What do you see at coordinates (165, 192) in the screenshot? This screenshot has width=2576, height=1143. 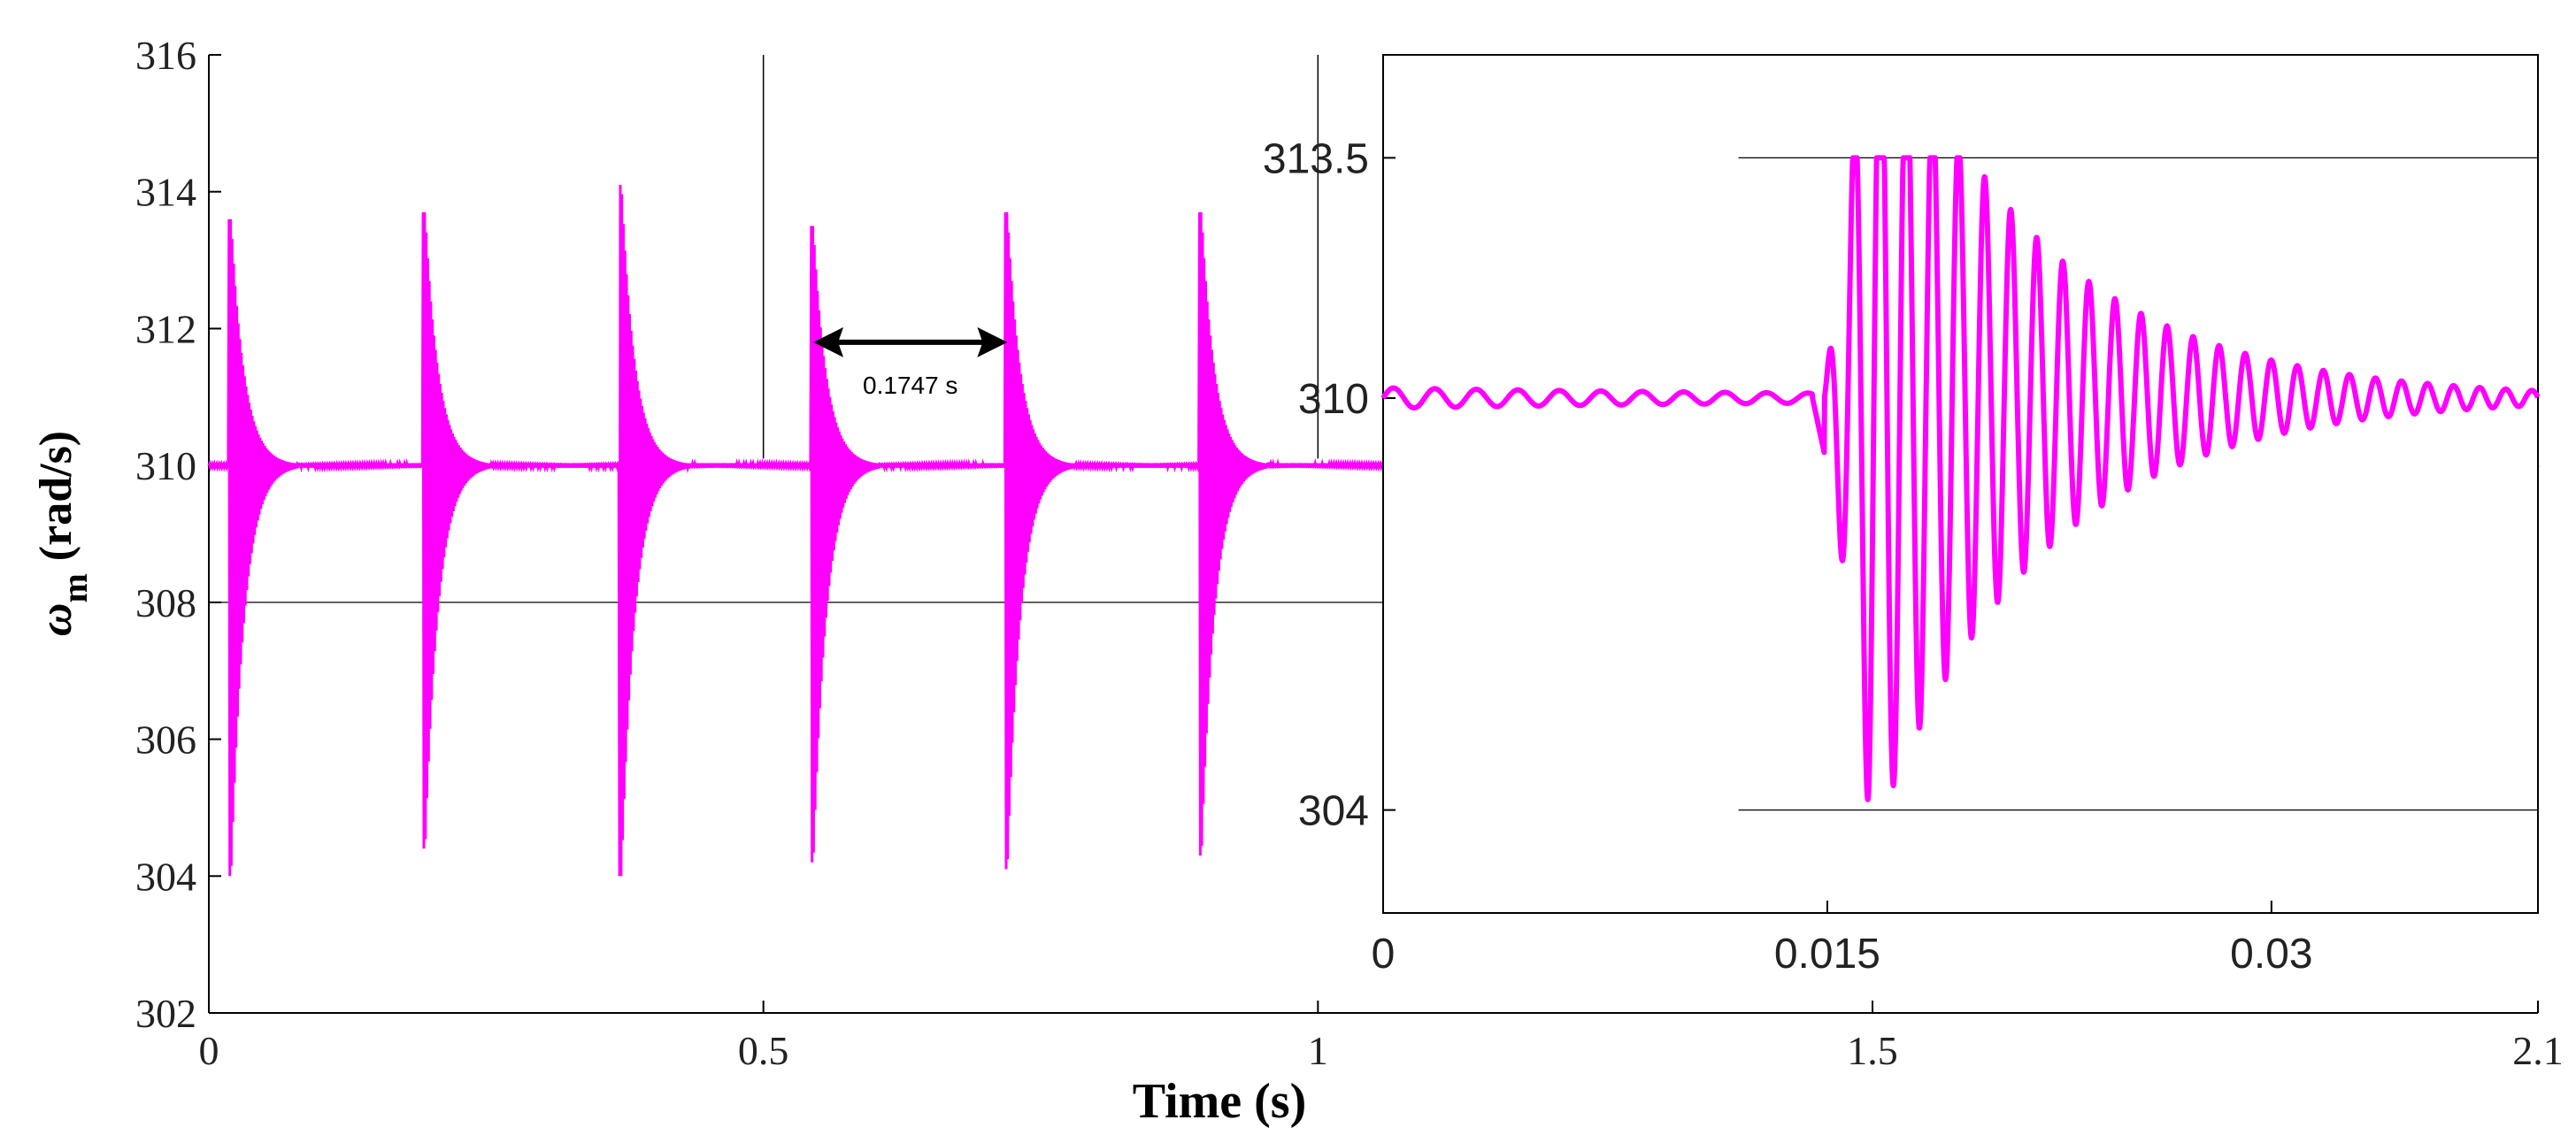 I see `main-y-tick-label: 314` at bounding box center [165, 192].